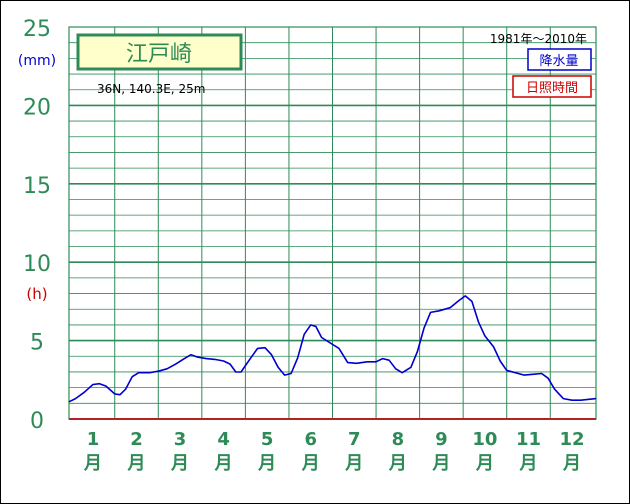  Describe the element at coordinates (334, 451) in the screenshot. I see `x-tick-labels: 1 月 2 月 3 月 4 月 5 月 6 月 7 月 8 月 9 月 10 月 11 月 12 月` at that location.